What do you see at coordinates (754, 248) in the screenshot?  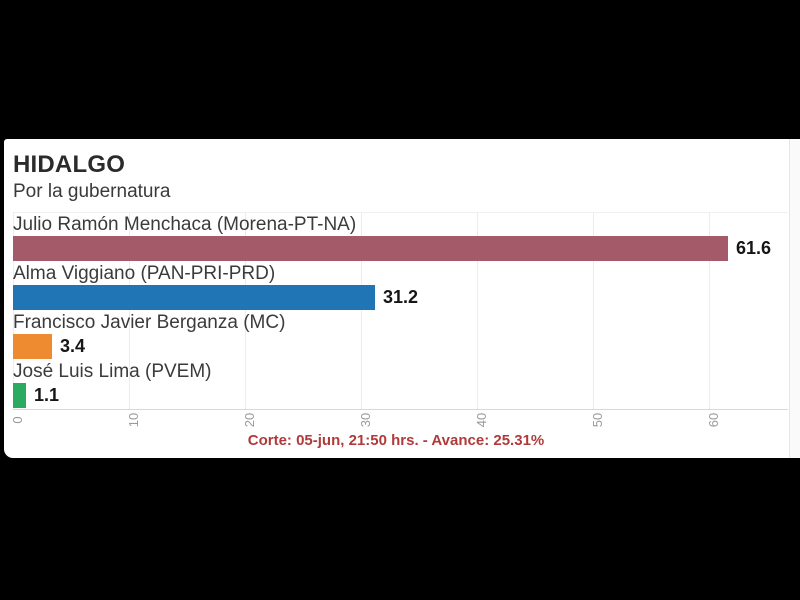 I see `bar-value: 61.6` at bounding box center [754, 248].